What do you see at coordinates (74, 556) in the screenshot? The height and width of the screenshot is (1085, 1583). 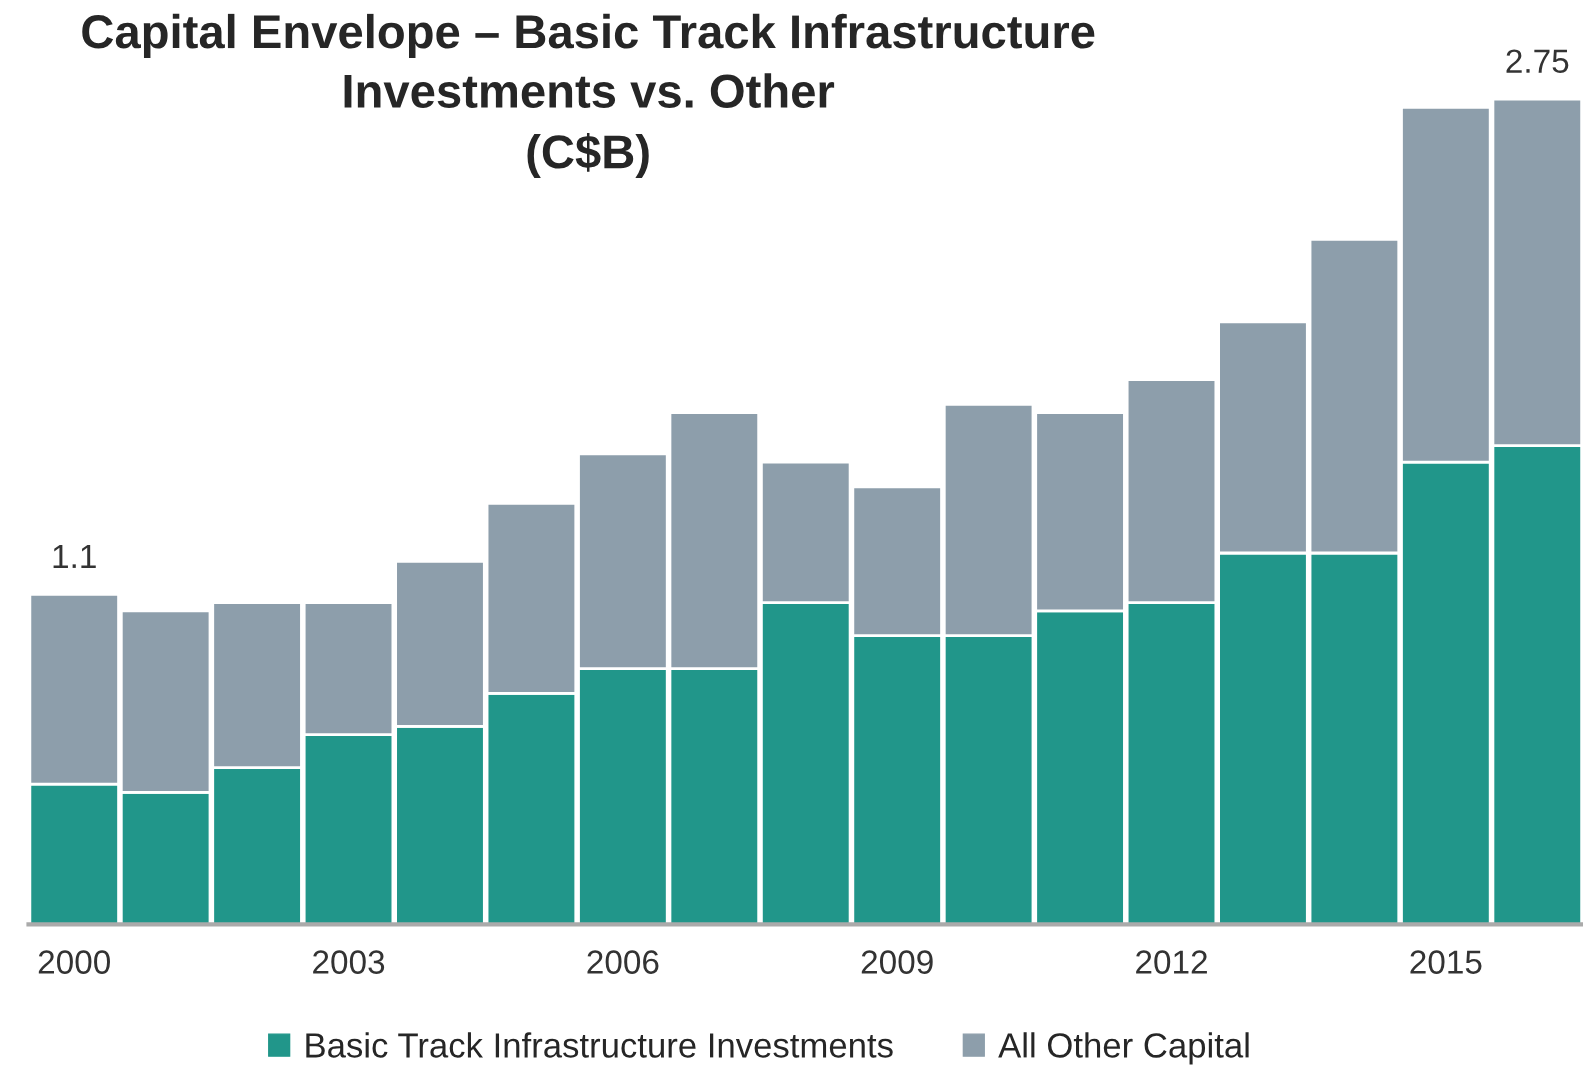 I see `annotation: 1.1` at bounding box center [74, 556].